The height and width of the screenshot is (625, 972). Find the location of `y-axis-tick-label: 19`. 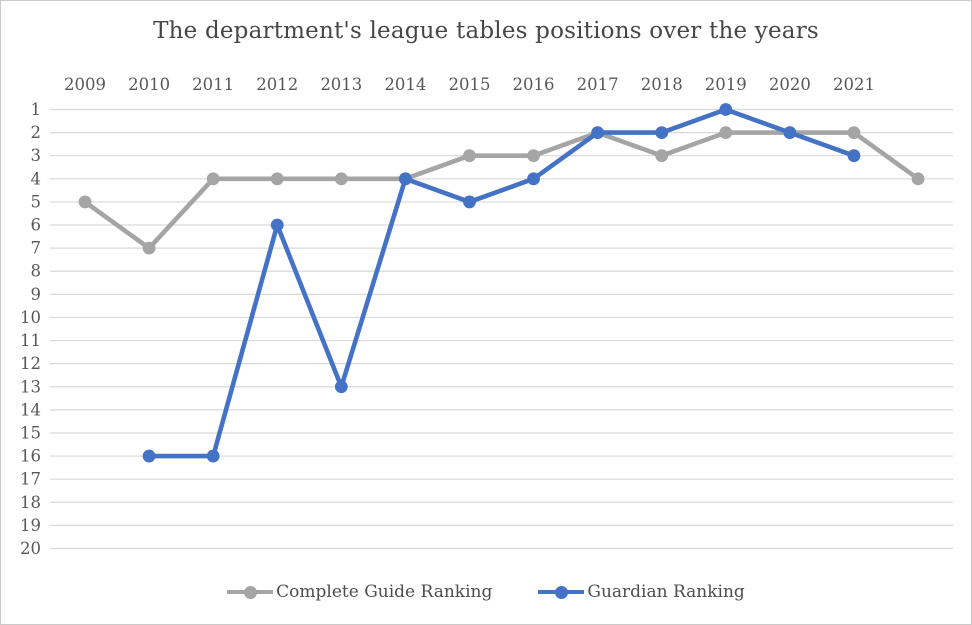

y-axis-tick-label: 19 is located at coordinates (30, 525).